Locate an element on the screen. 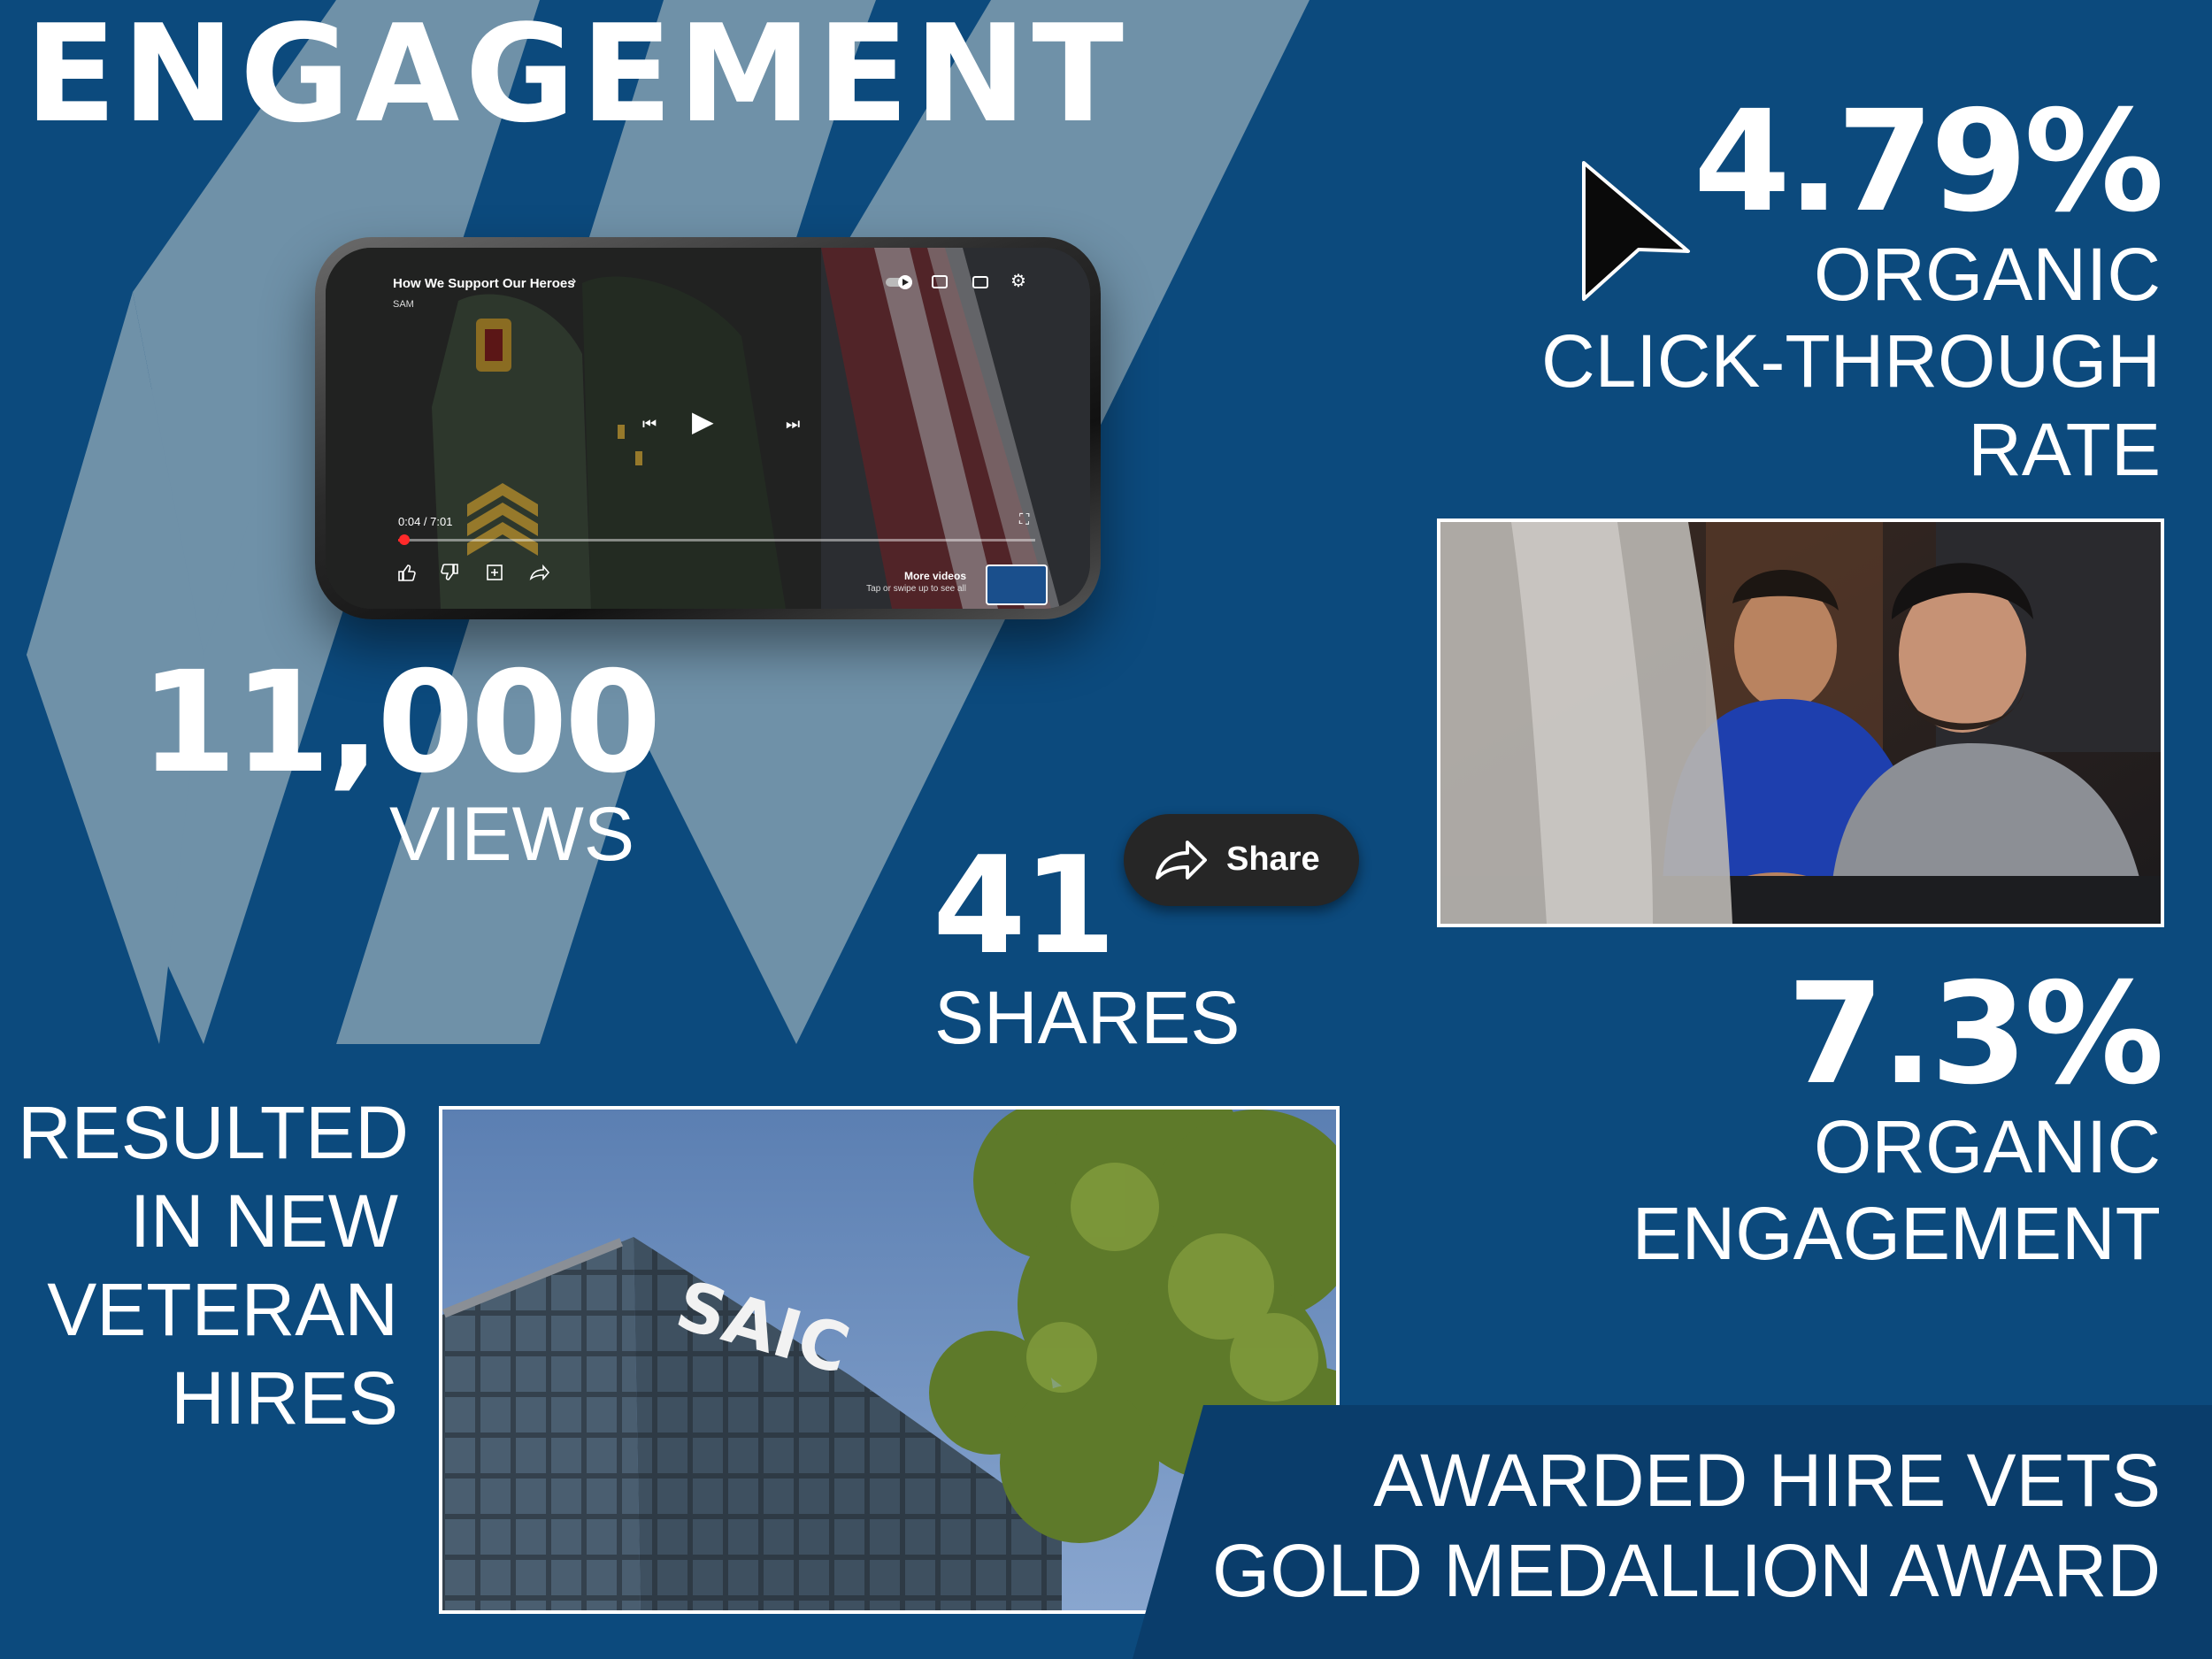 The width and height of the screenshot is (2212, 1659). video-time: 0:04 / 7:01 is located at coordinates (425, 522).